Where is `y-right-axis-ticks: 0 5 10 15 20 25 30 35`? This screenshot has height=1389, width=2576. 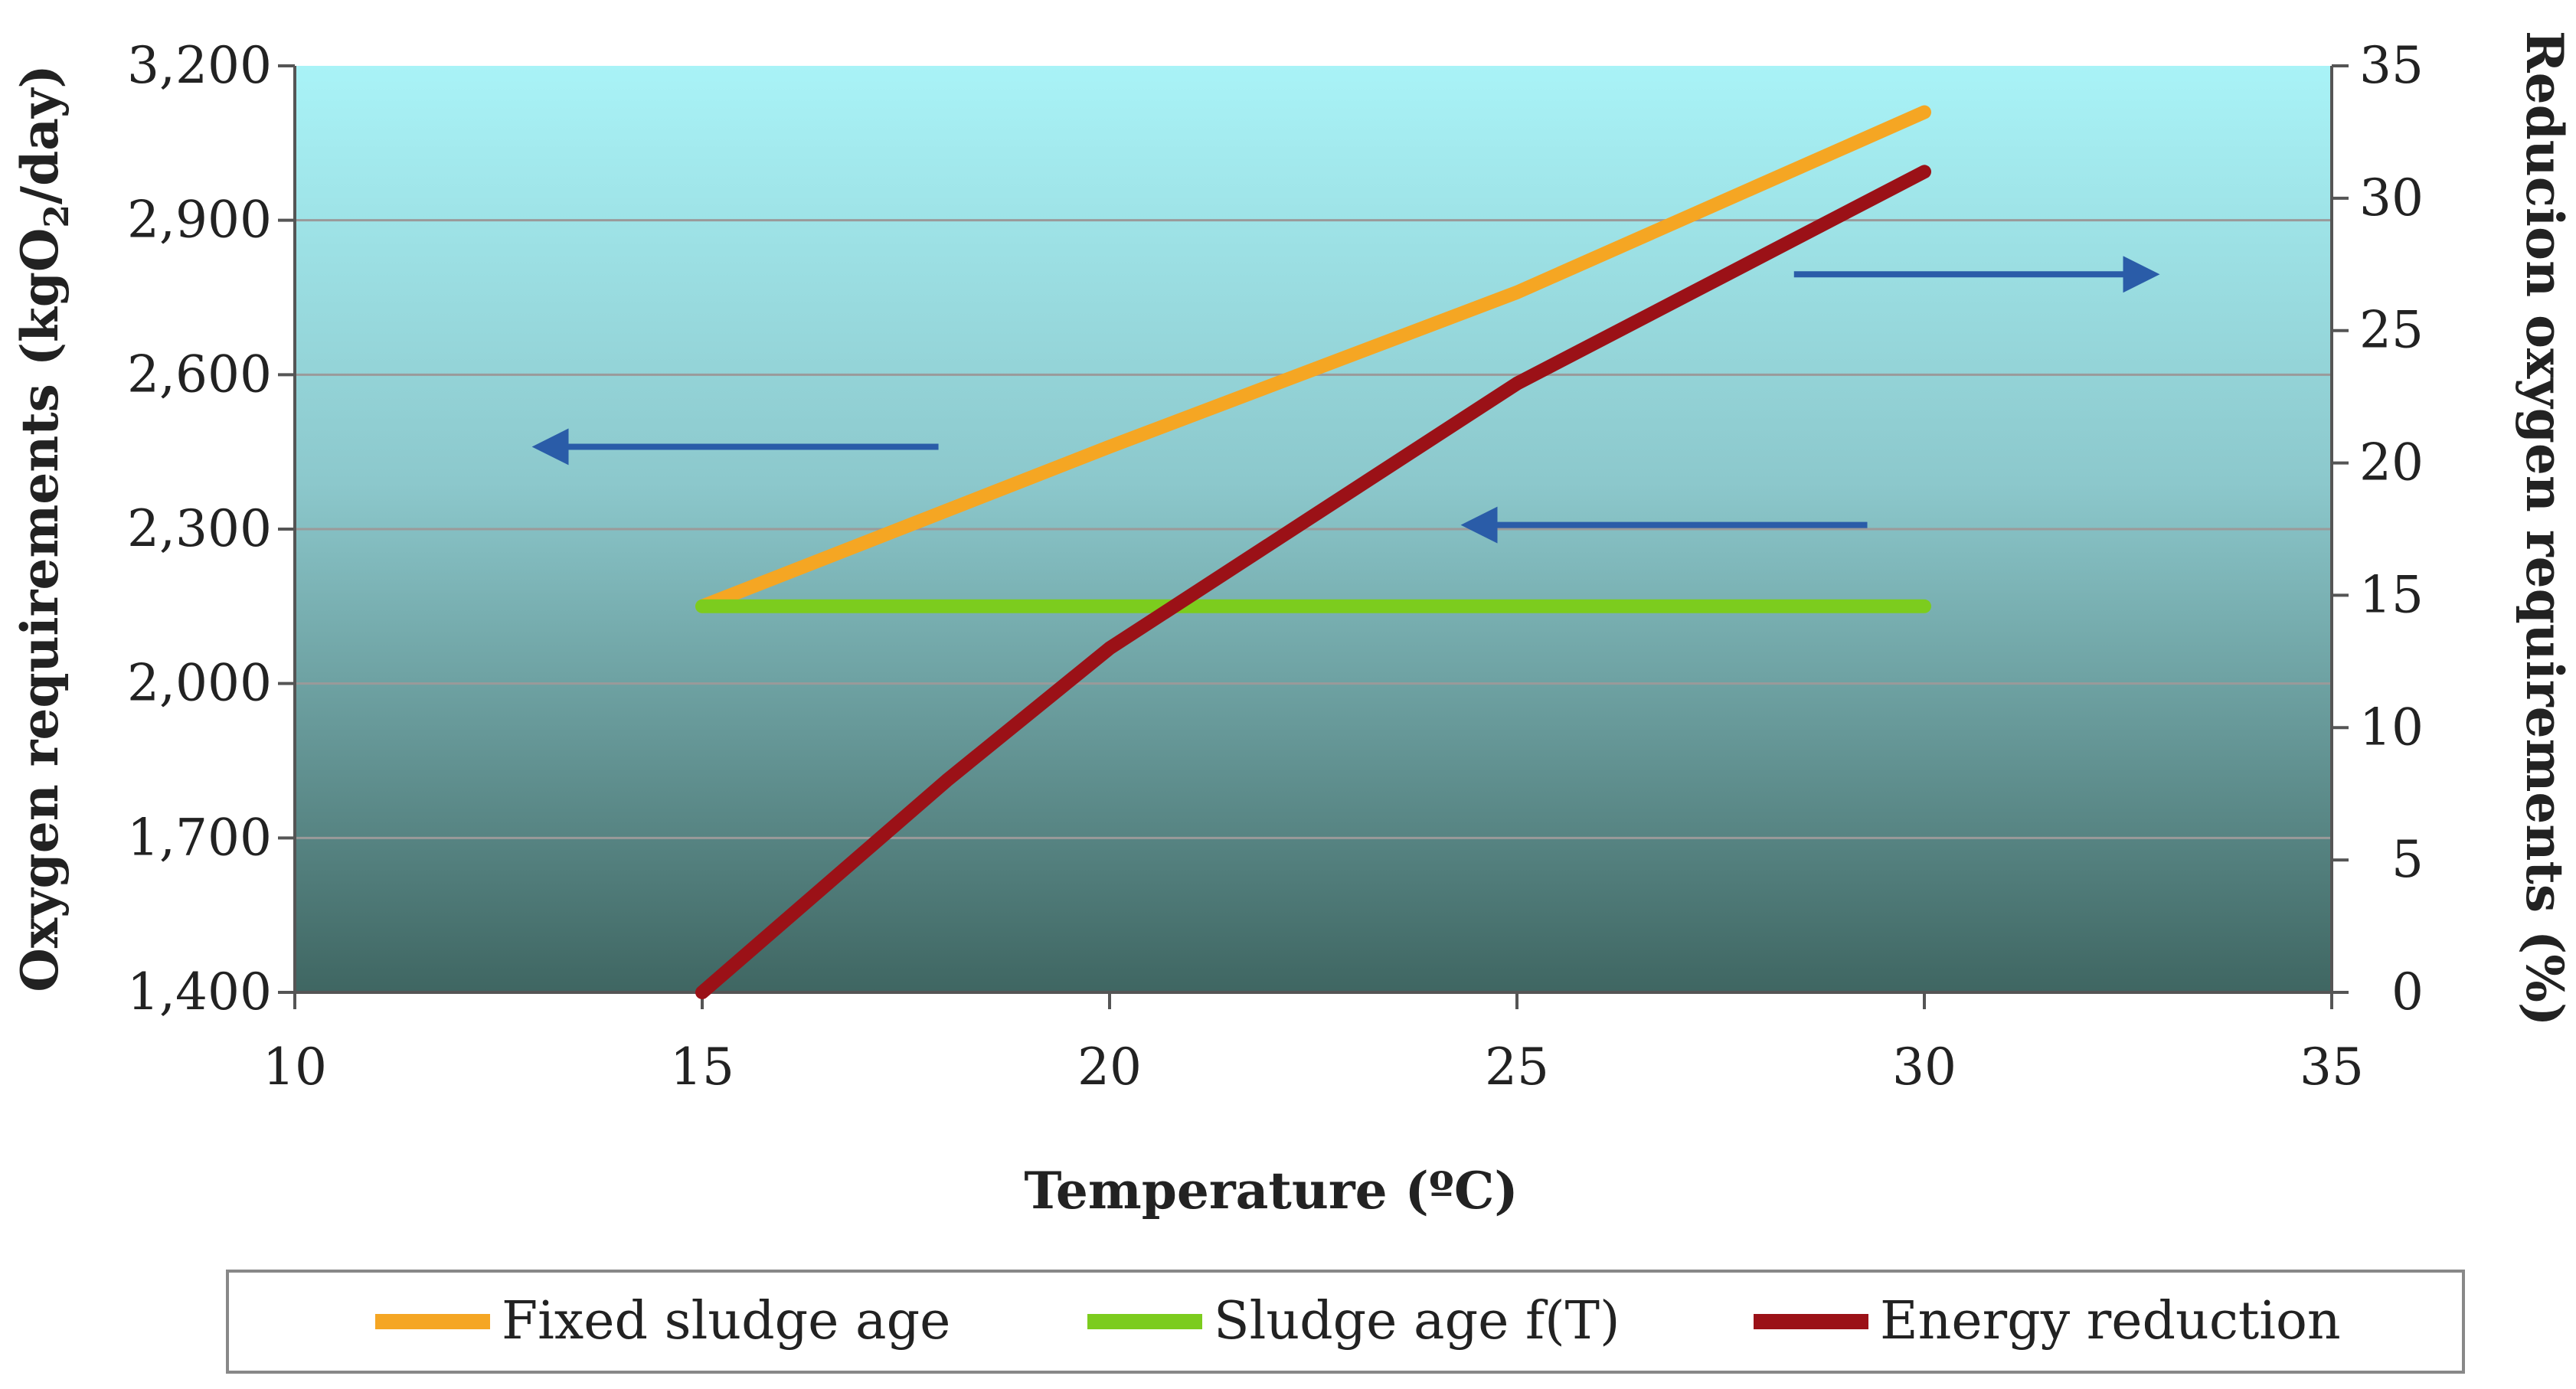 y-right-axis-ticks: 0 5 10 15 20 25 30 35 is located at coordinates (2378, 528).